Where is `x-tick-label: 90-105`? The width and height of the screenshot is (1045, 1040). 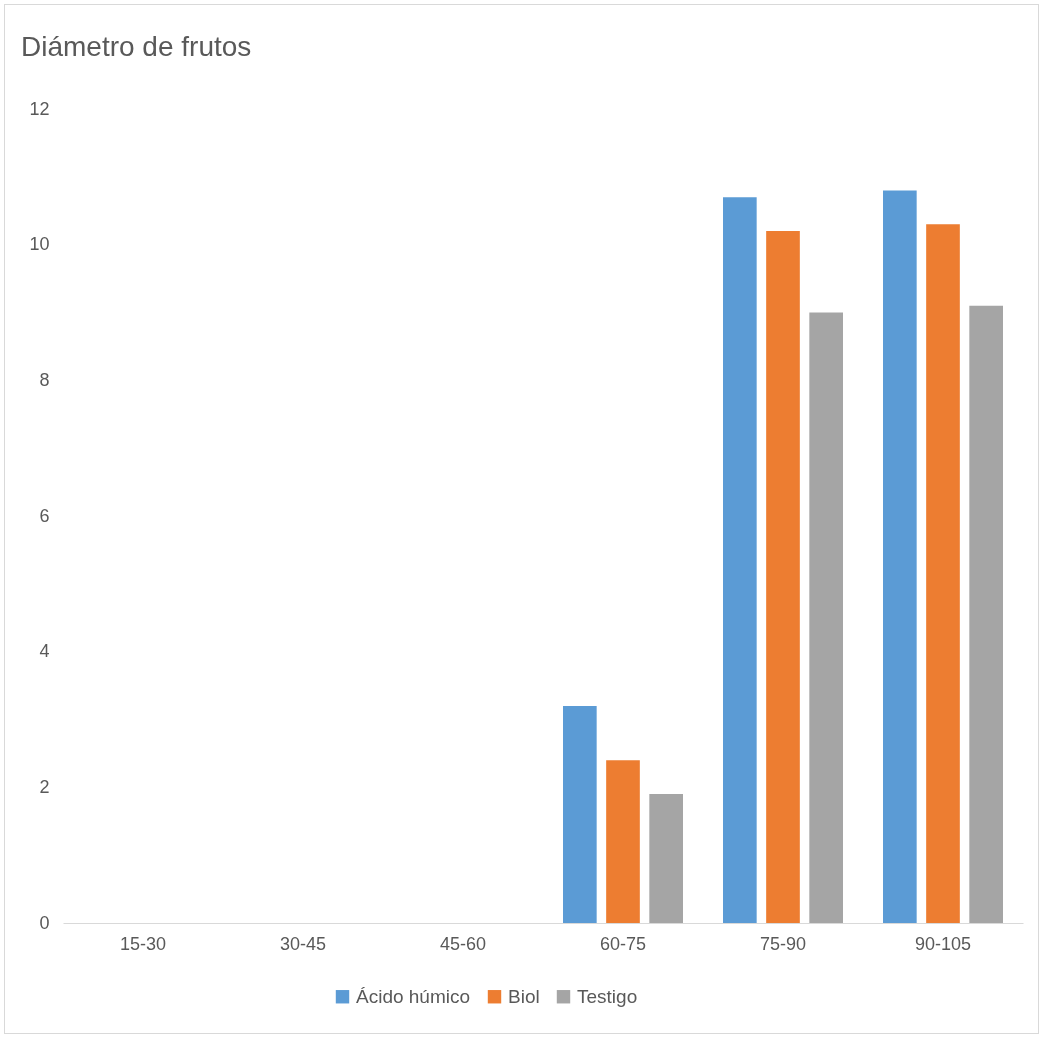
x-tick-label: 90-105 is located at coordinates (943, 943).